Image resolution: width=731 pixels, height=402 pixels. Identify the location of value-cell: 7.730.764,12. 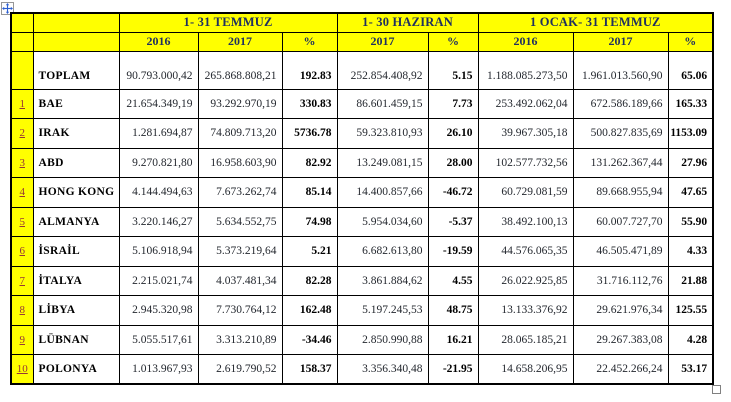
(240, 310).